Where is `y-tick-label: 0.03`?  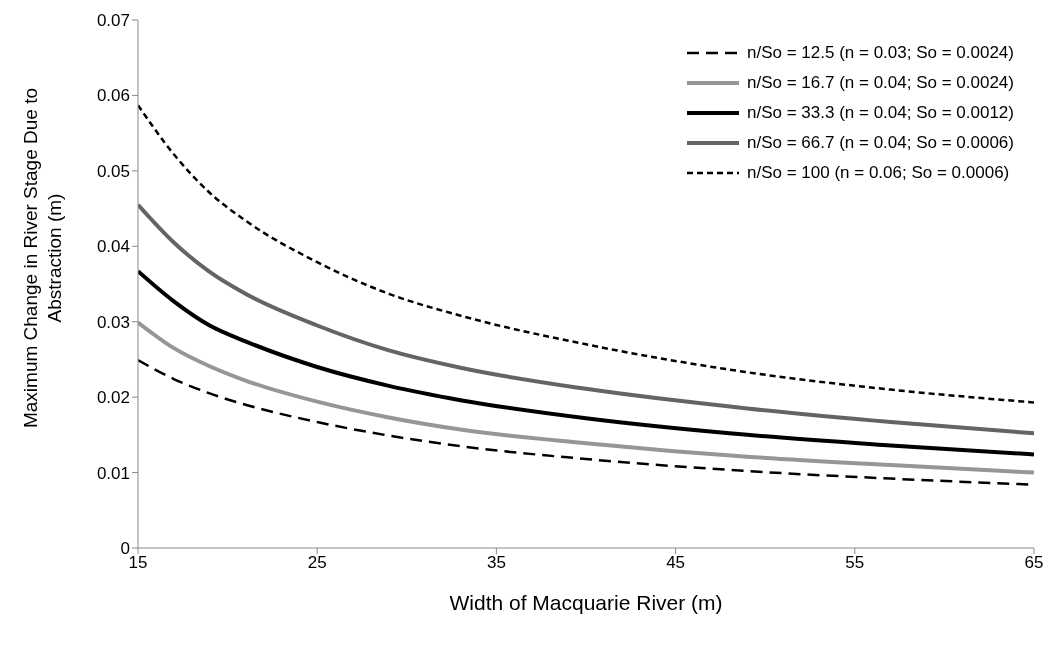
y-tick-label: 0.03 is located at coordinates (113, 322).